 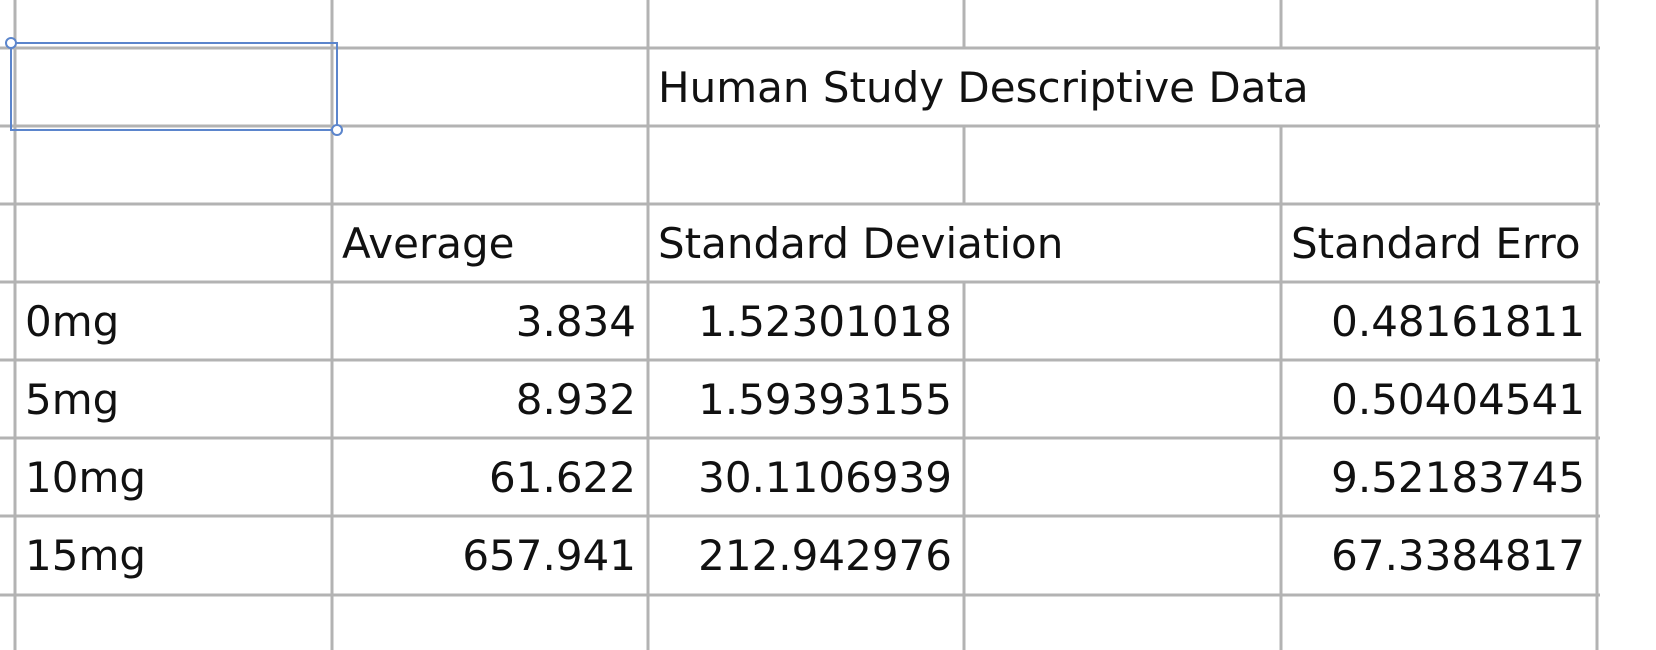 I want to click on cell-value: 9.52183745, so click(x=1458, y=477).